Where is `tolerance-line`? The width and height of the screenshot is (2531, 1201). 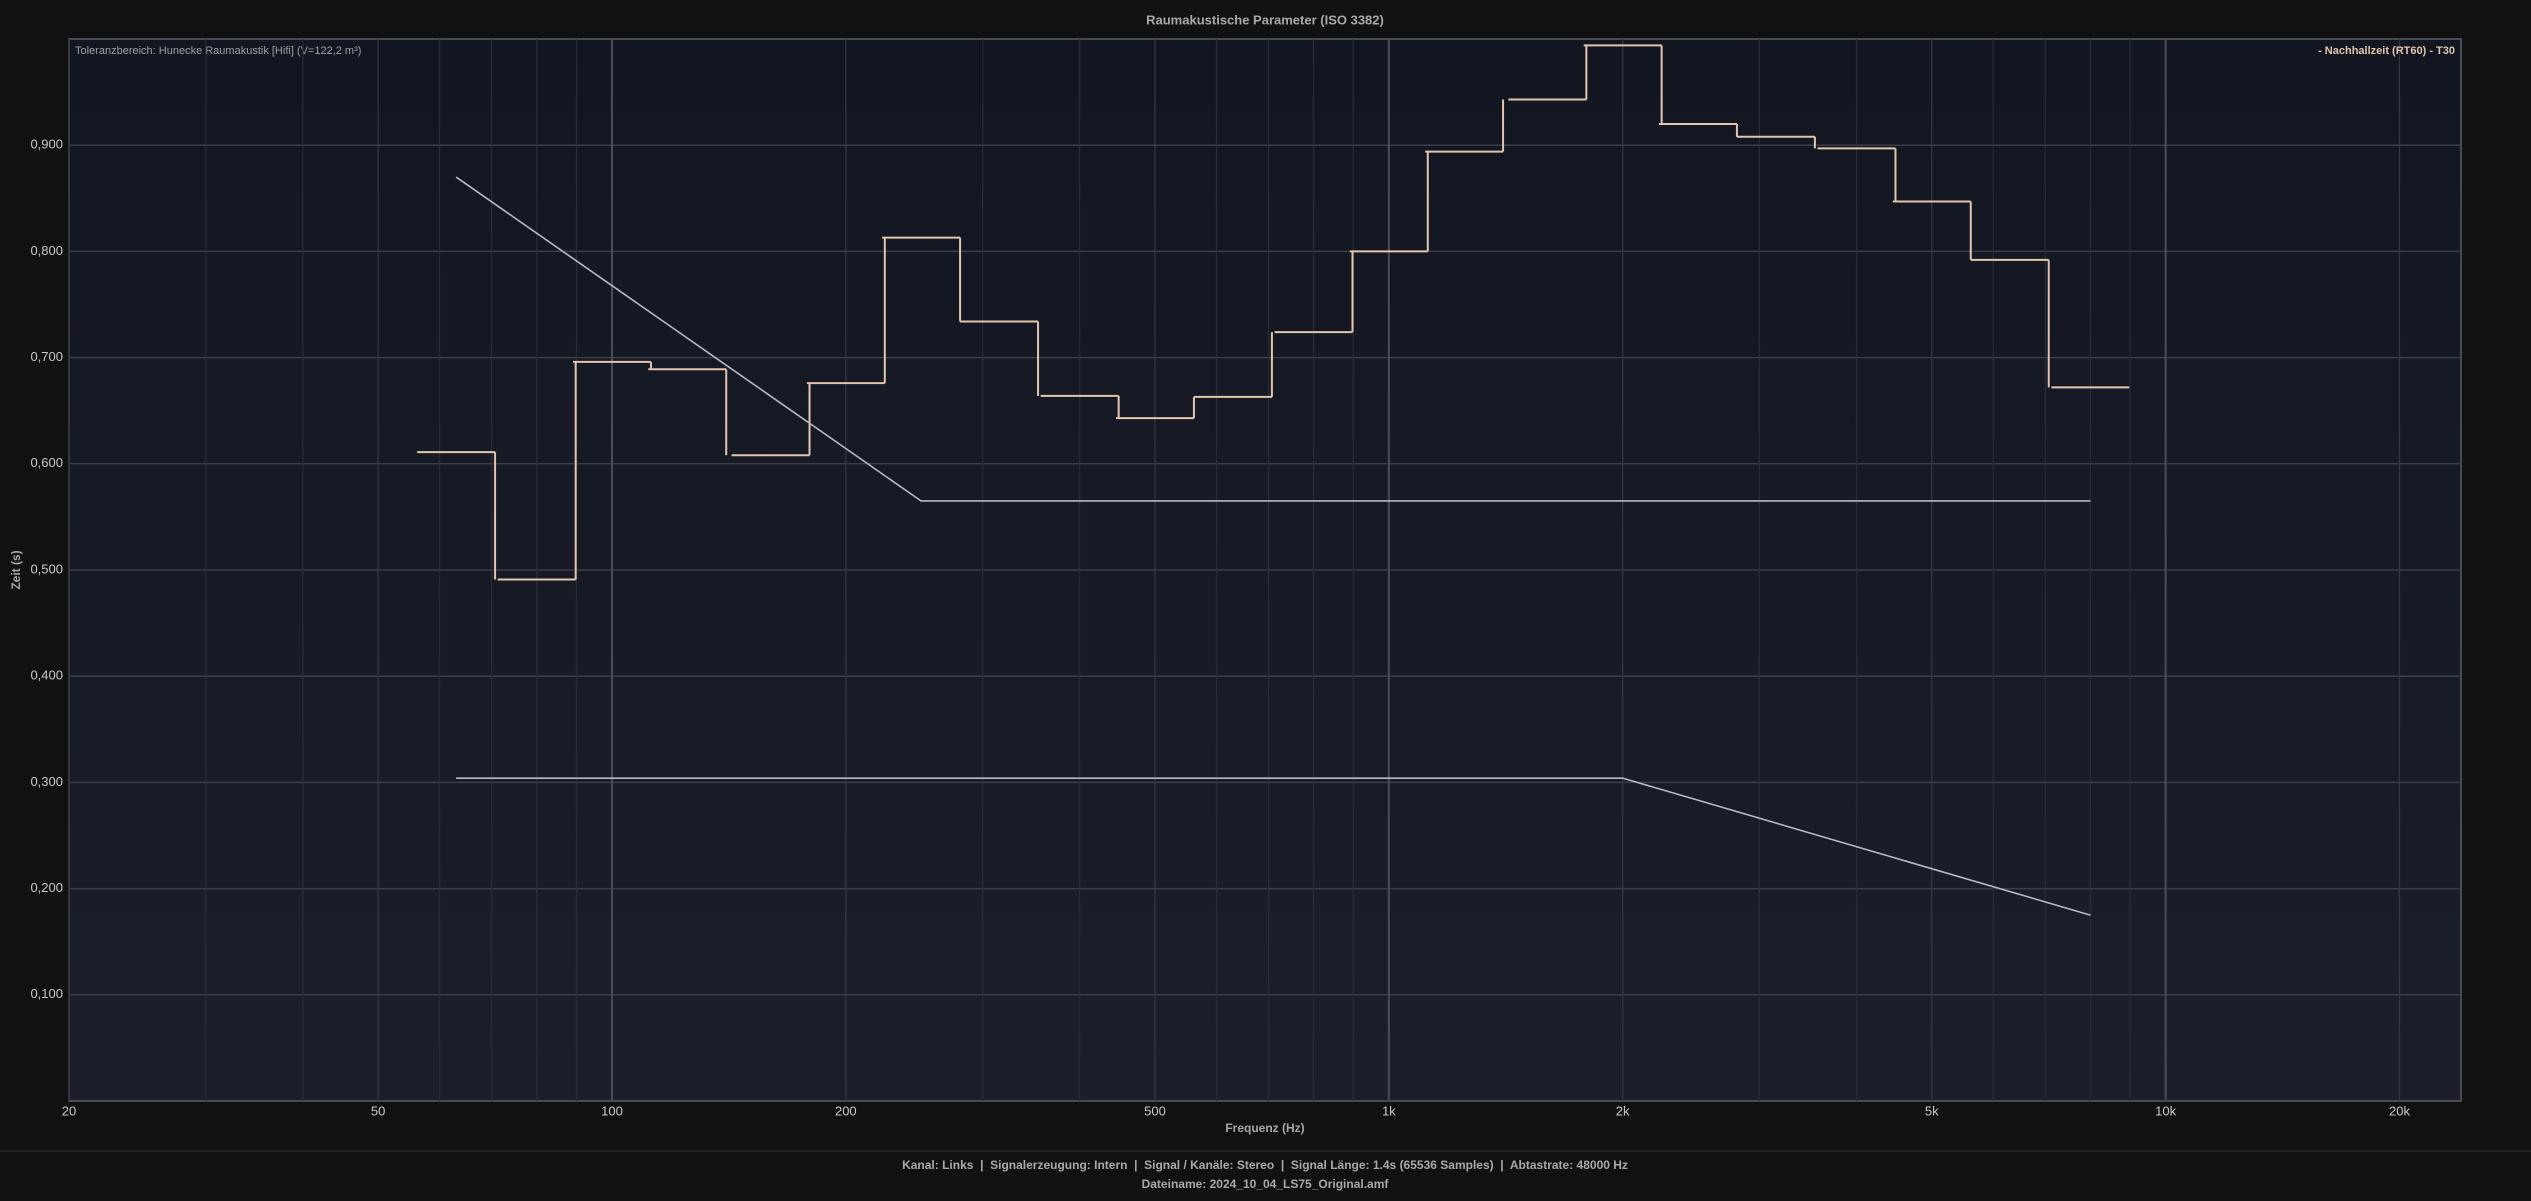
tolerance-line is located at coordinates (1273, 846).